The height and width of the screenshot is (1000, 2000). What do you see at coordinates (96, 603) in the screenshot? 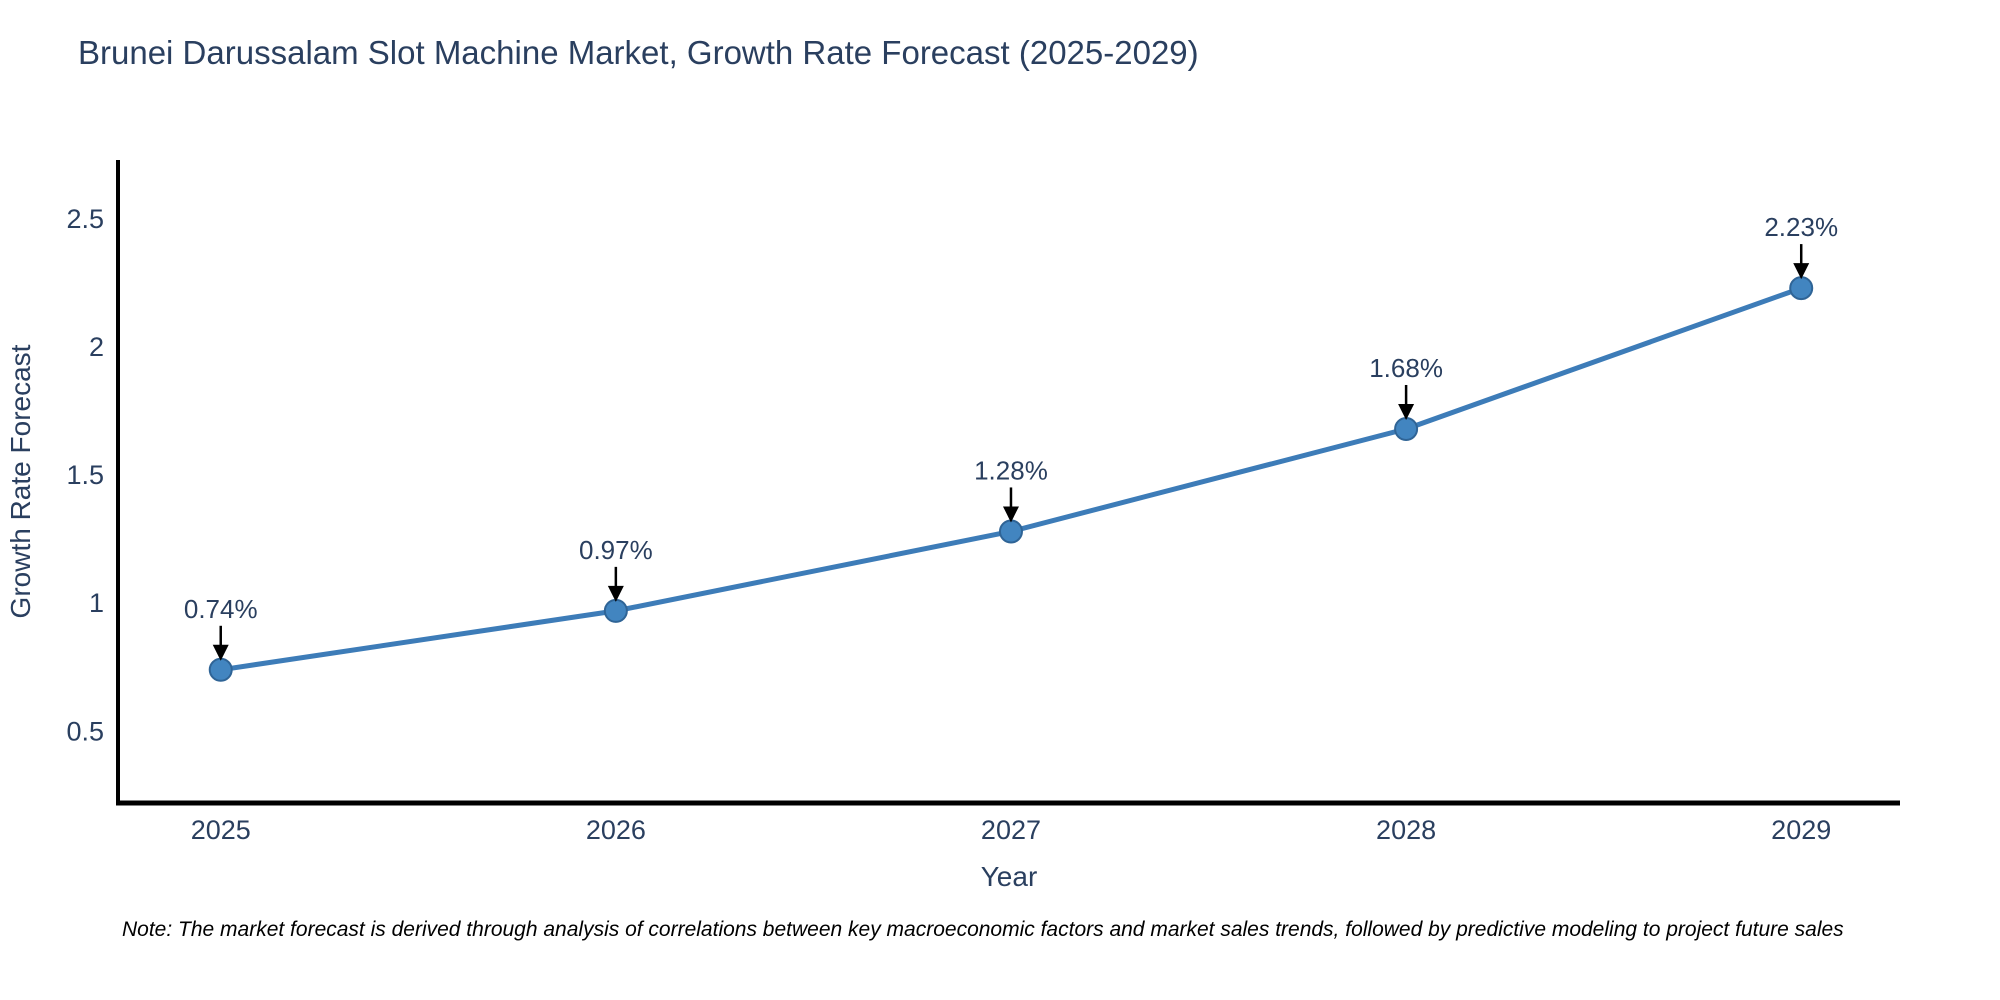
I see `y-tick-label: 1` at bounding box center [96, 603].